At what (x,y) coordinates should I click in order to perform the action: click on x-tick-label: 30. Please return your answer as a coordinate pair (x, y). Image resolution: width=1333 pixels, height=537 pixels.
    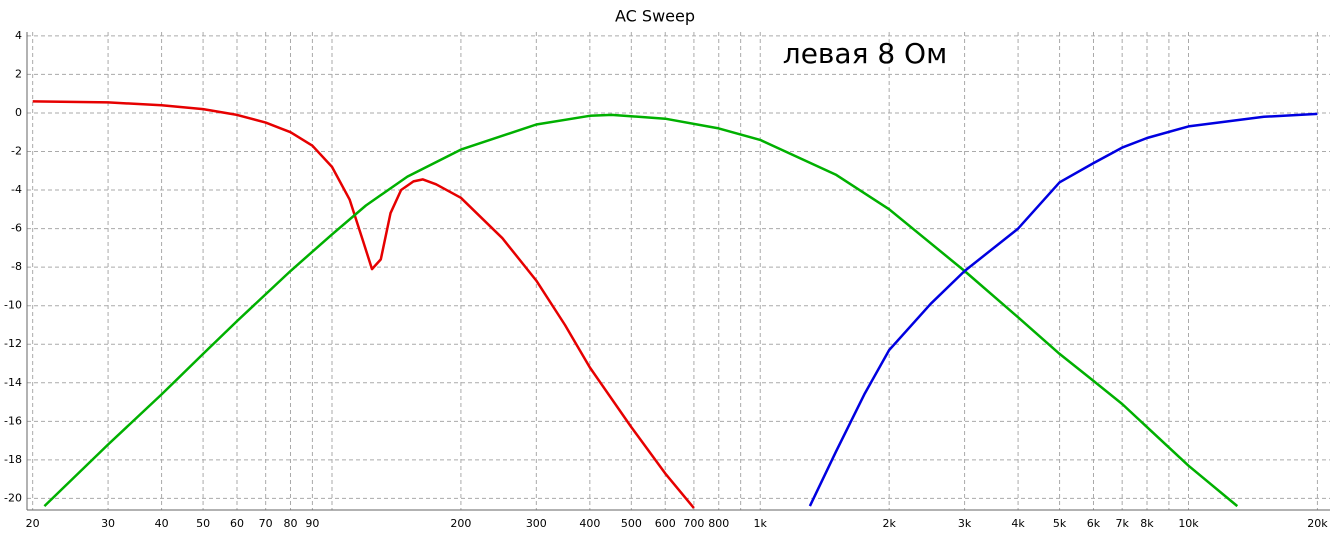
    Looking at the image, I should click on (108, 523).